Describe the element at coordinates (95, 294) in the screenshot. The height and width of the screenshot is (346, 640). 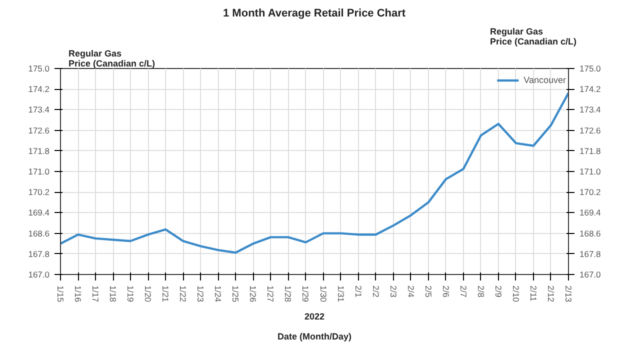
I see `x-tick-label: 1/17` at that location.